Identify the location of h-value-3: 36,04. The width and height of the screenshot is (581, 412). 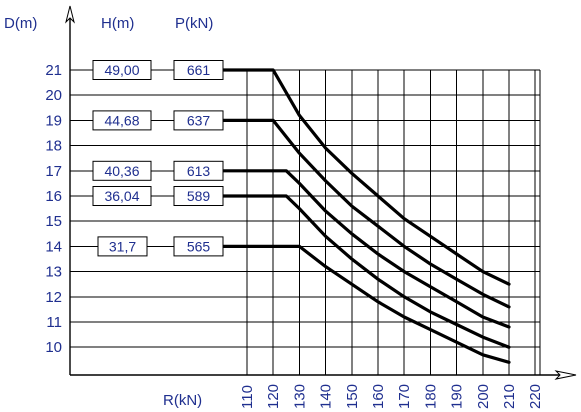
(121, 196).